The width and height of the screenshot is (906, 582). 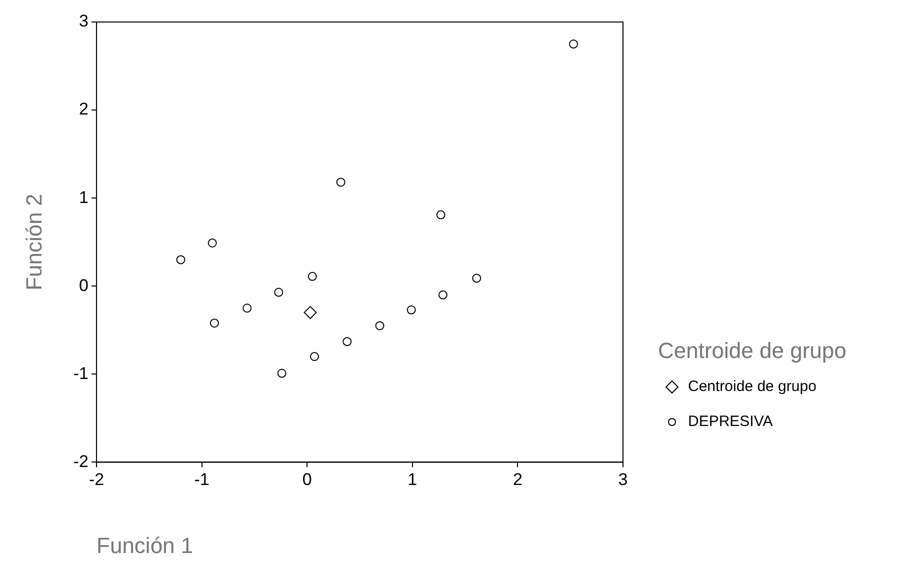 I want to click on x-tick-label: 3, so click(x=623, y=480).